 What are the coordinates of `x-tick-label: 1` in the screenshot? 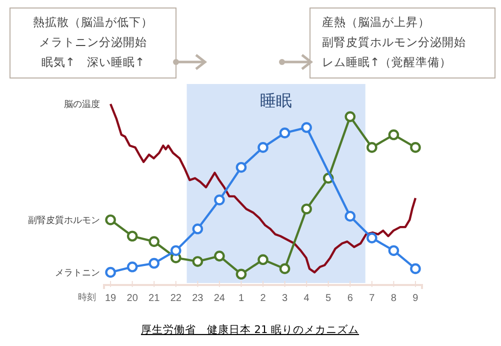 It's located at (241, 298).